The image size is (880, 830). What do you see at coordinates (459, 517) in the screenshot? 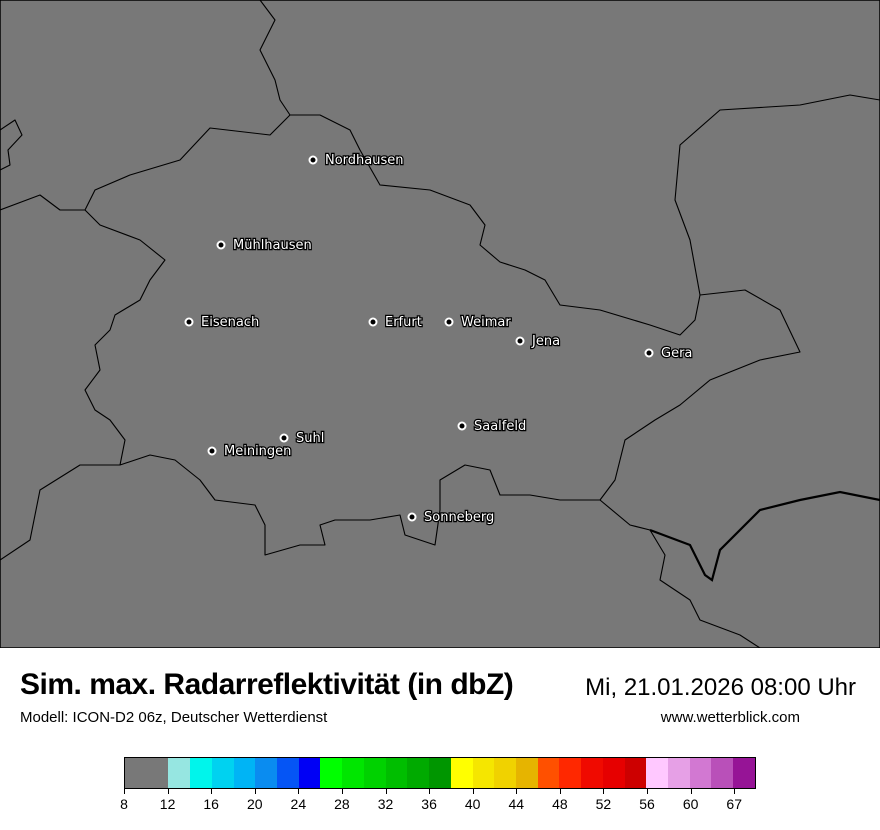
I see `city-label: Sonneberg` at bounding box center [459, 517].